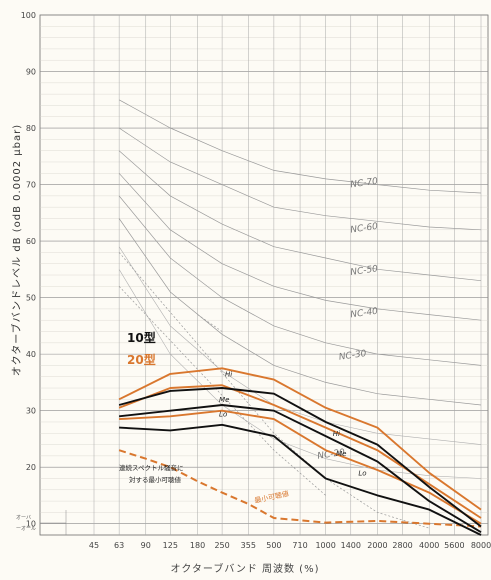 Image resolution: width=491 pixels, height=580 pixels. What do you see at coordinates (141, 337) in the screenshot?
I see `legend-10-type: 10型` at bounding box center [141, 337].